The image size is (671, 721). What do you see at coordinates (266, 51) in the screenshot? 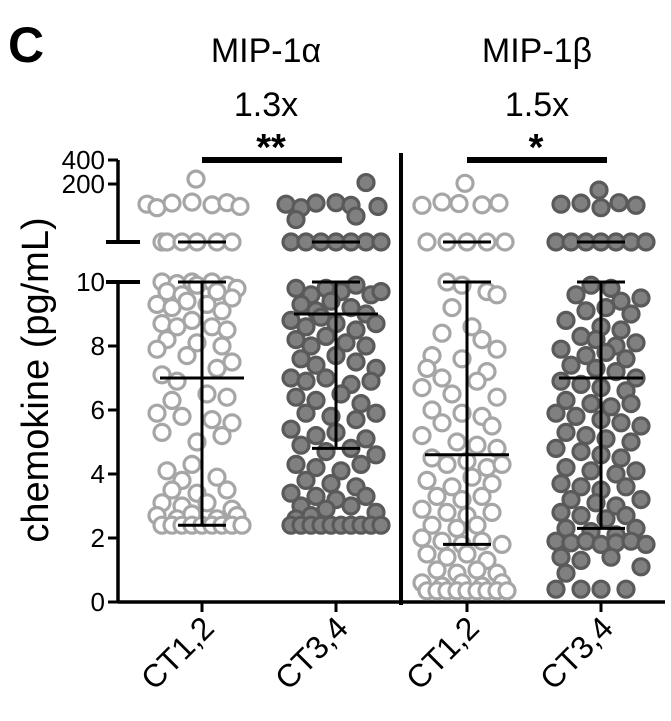
I see `panel-title-0: MIP-1α` at bounding box center [266, 51].